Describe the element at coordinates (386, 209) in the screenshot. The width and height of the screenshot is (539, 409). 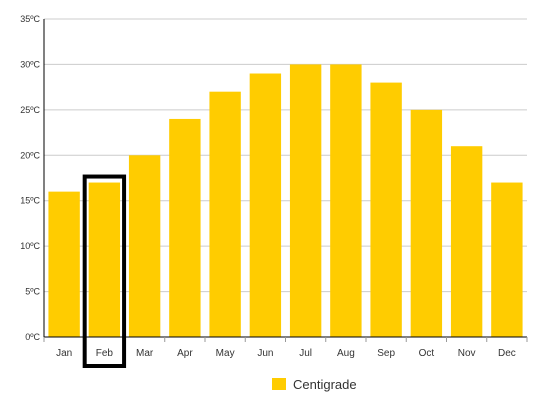
I see `bar-sep` at that location.